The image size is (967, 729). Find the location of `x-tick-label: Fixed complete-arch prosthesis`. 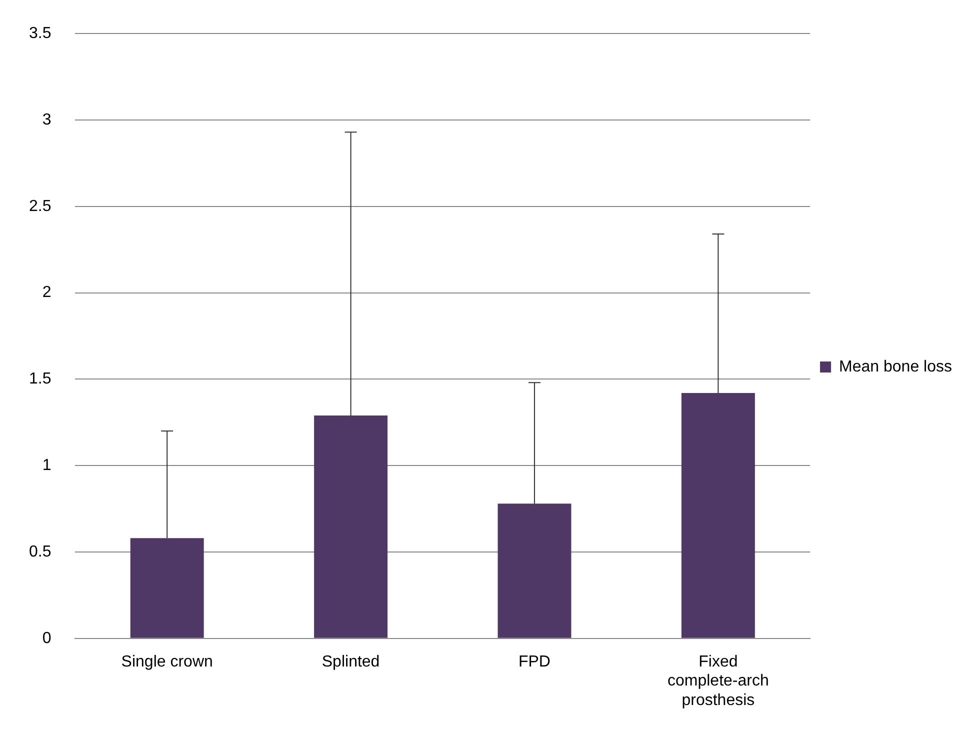

x-tick-label: Fixed complete-arch prosthesis is located at coordinates (718, 681).